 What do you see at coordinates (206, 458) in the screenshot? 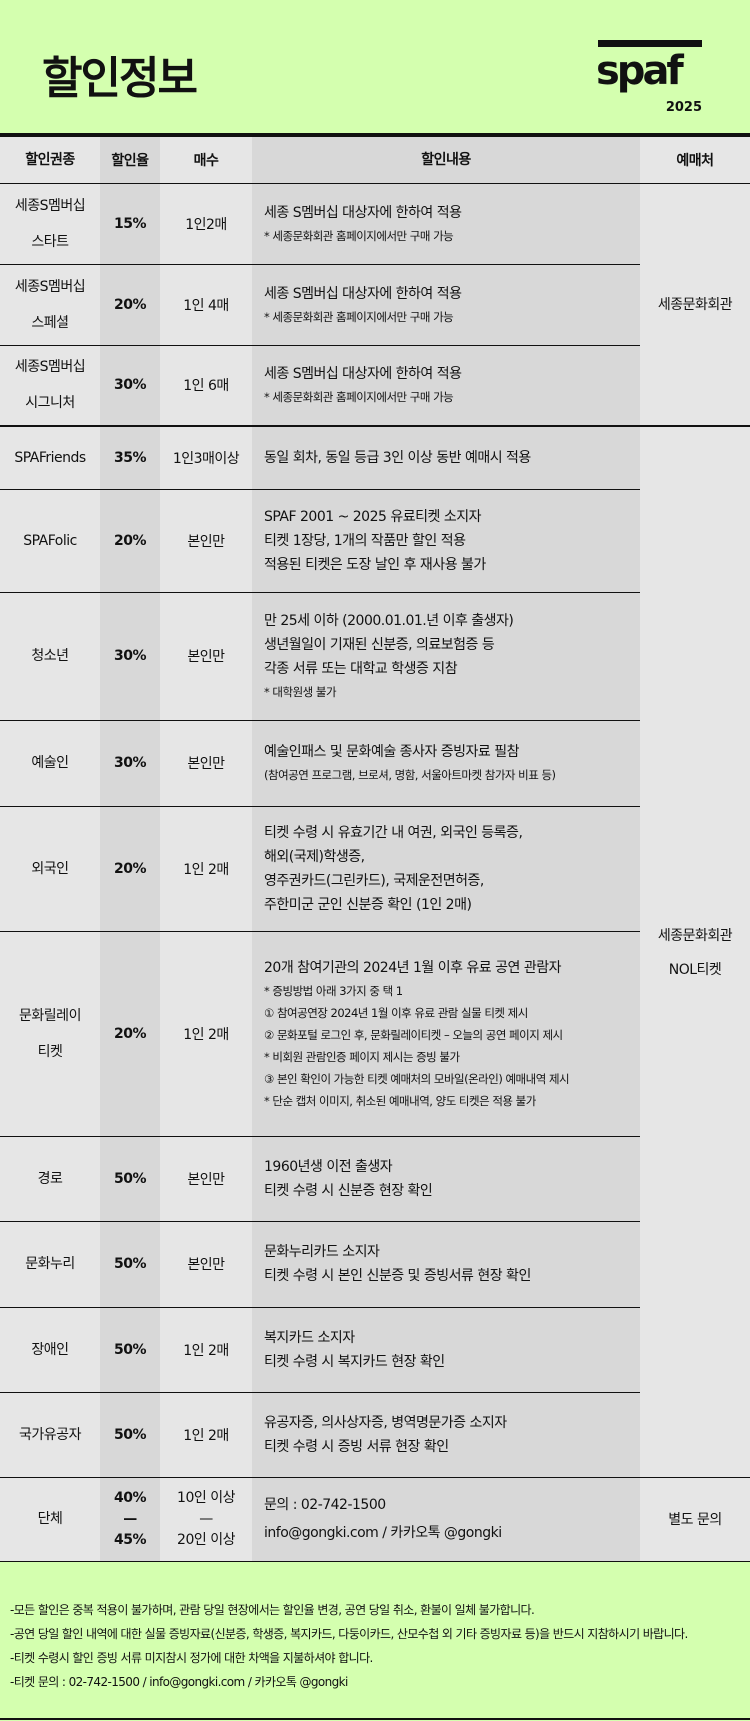
I see `ticket-qty: 1인3매이상` at bounding box center [206, 458].